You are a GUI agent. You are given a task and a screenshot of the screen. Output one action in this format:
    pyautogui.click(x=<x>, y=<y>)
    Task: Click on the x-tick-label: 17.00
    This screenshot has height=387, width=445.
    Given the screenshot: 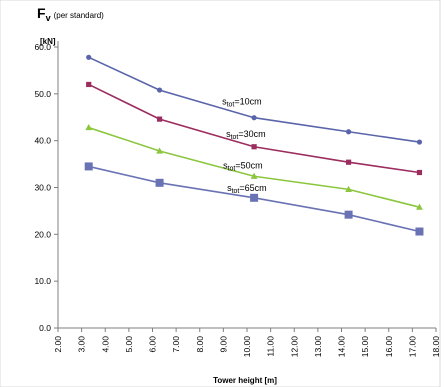 What is the action you would take?
    pyautogui.click(x=412, y=347)
    